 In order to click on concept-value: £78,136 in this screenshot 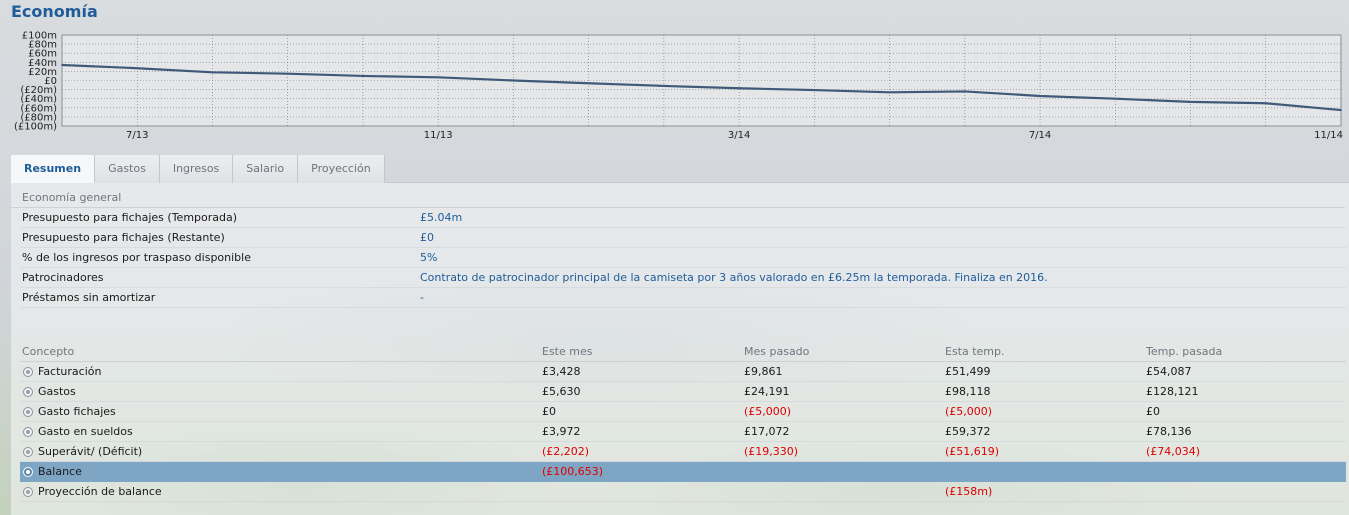, I will do `click(1169, 431)`.